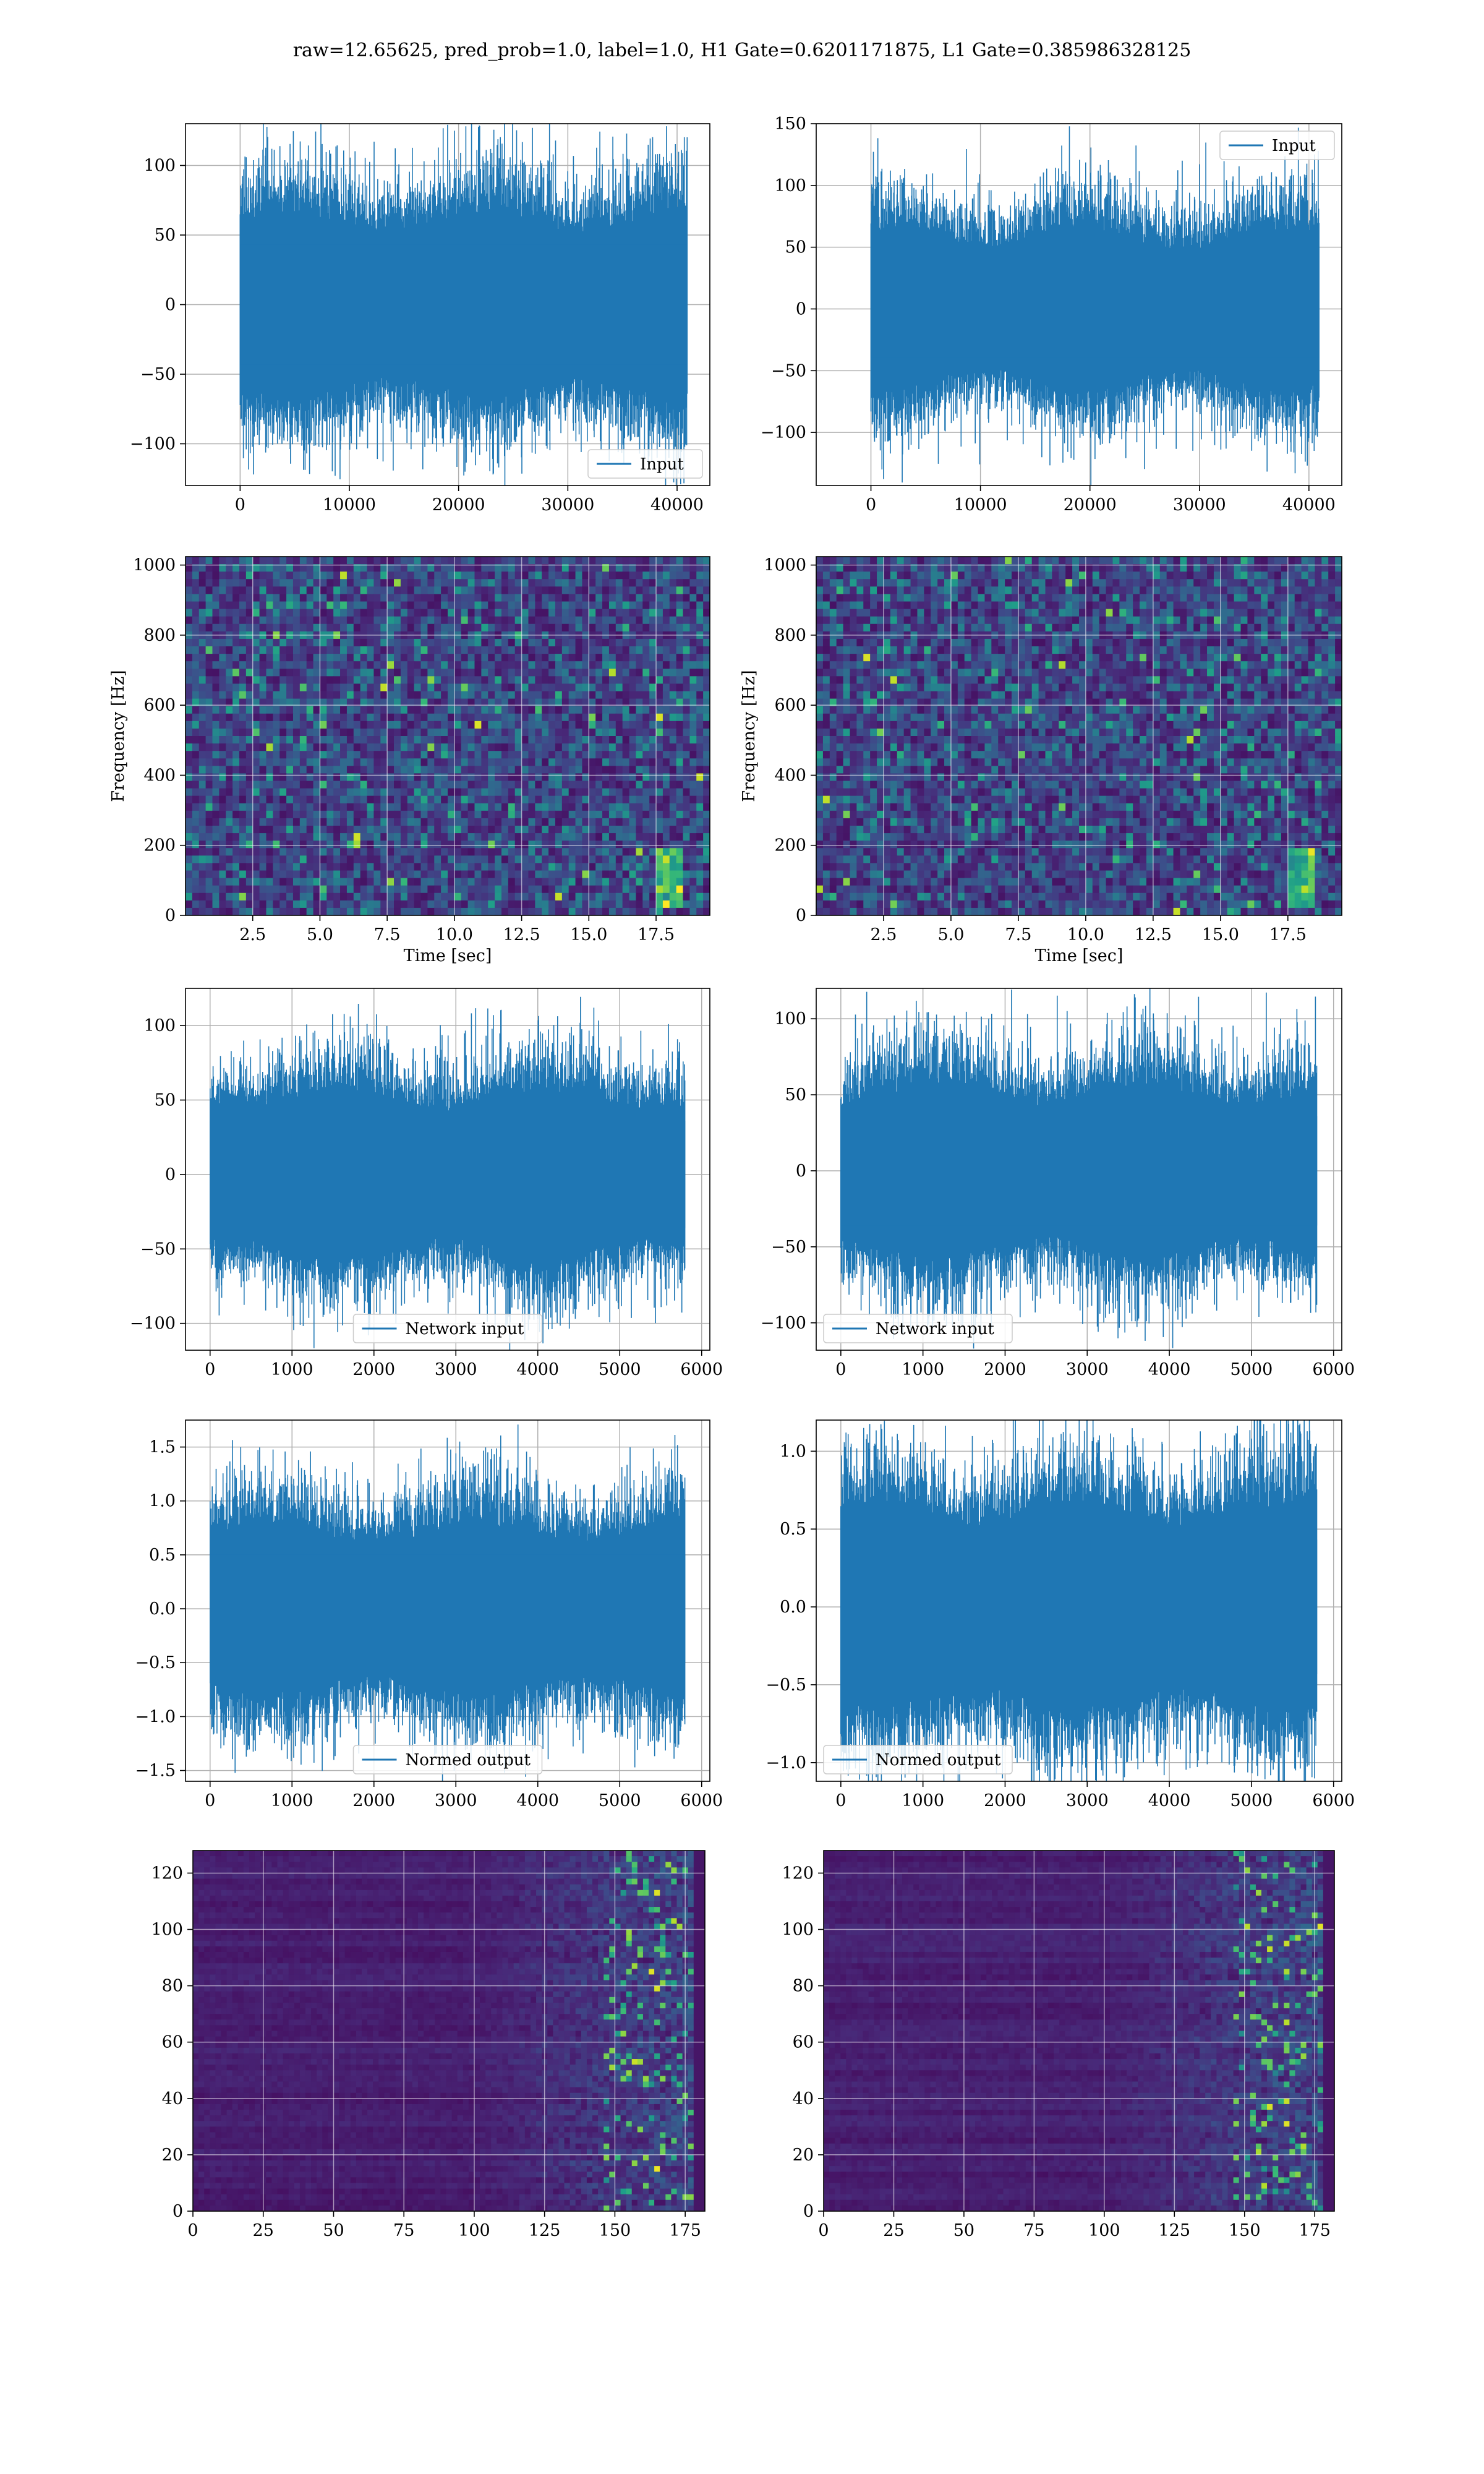 The image size is (1484, 2474). I want to click on l1-feature-map-chart: 0 25 50 75 100 125 150 175 0 20 40 60 80 100 120, so click(1058, 2045).